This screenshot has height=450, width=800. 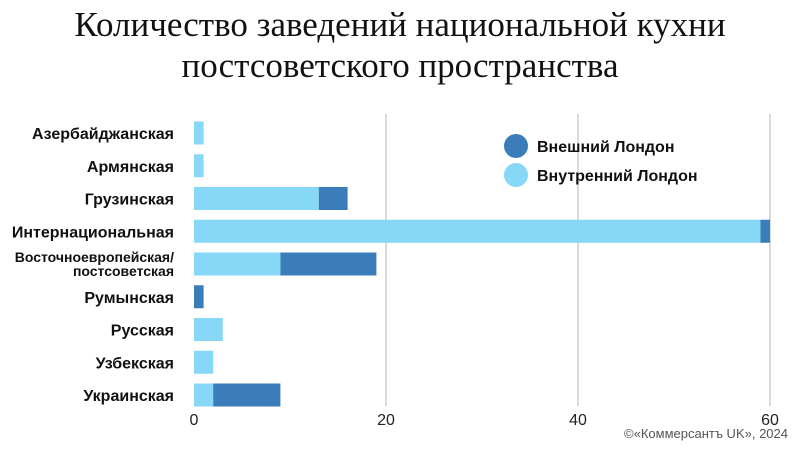 I want to click on category-label-4: Восточноевропейская/постсоветская, so click(x=94, y=264).